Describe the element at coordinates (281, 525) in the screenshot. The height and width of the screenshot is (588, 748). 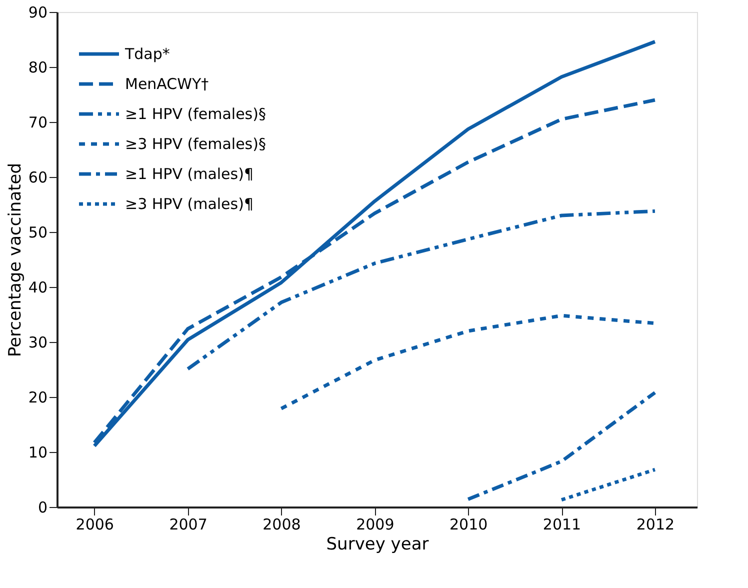
I see `x-tick-label: 2008` at that location.